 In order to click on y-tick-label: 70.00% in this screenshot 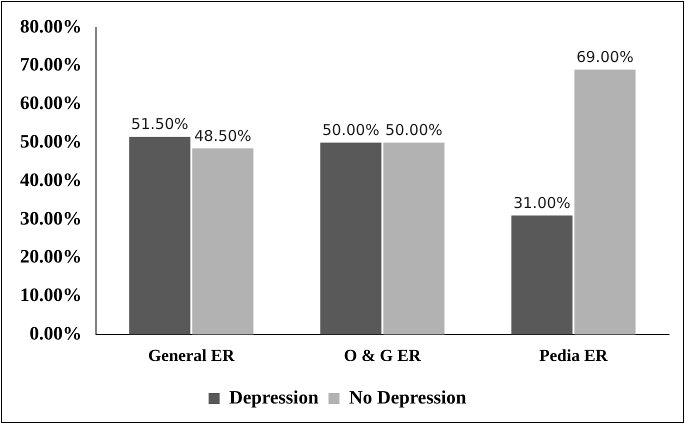, I will do `click(51, 65)`.